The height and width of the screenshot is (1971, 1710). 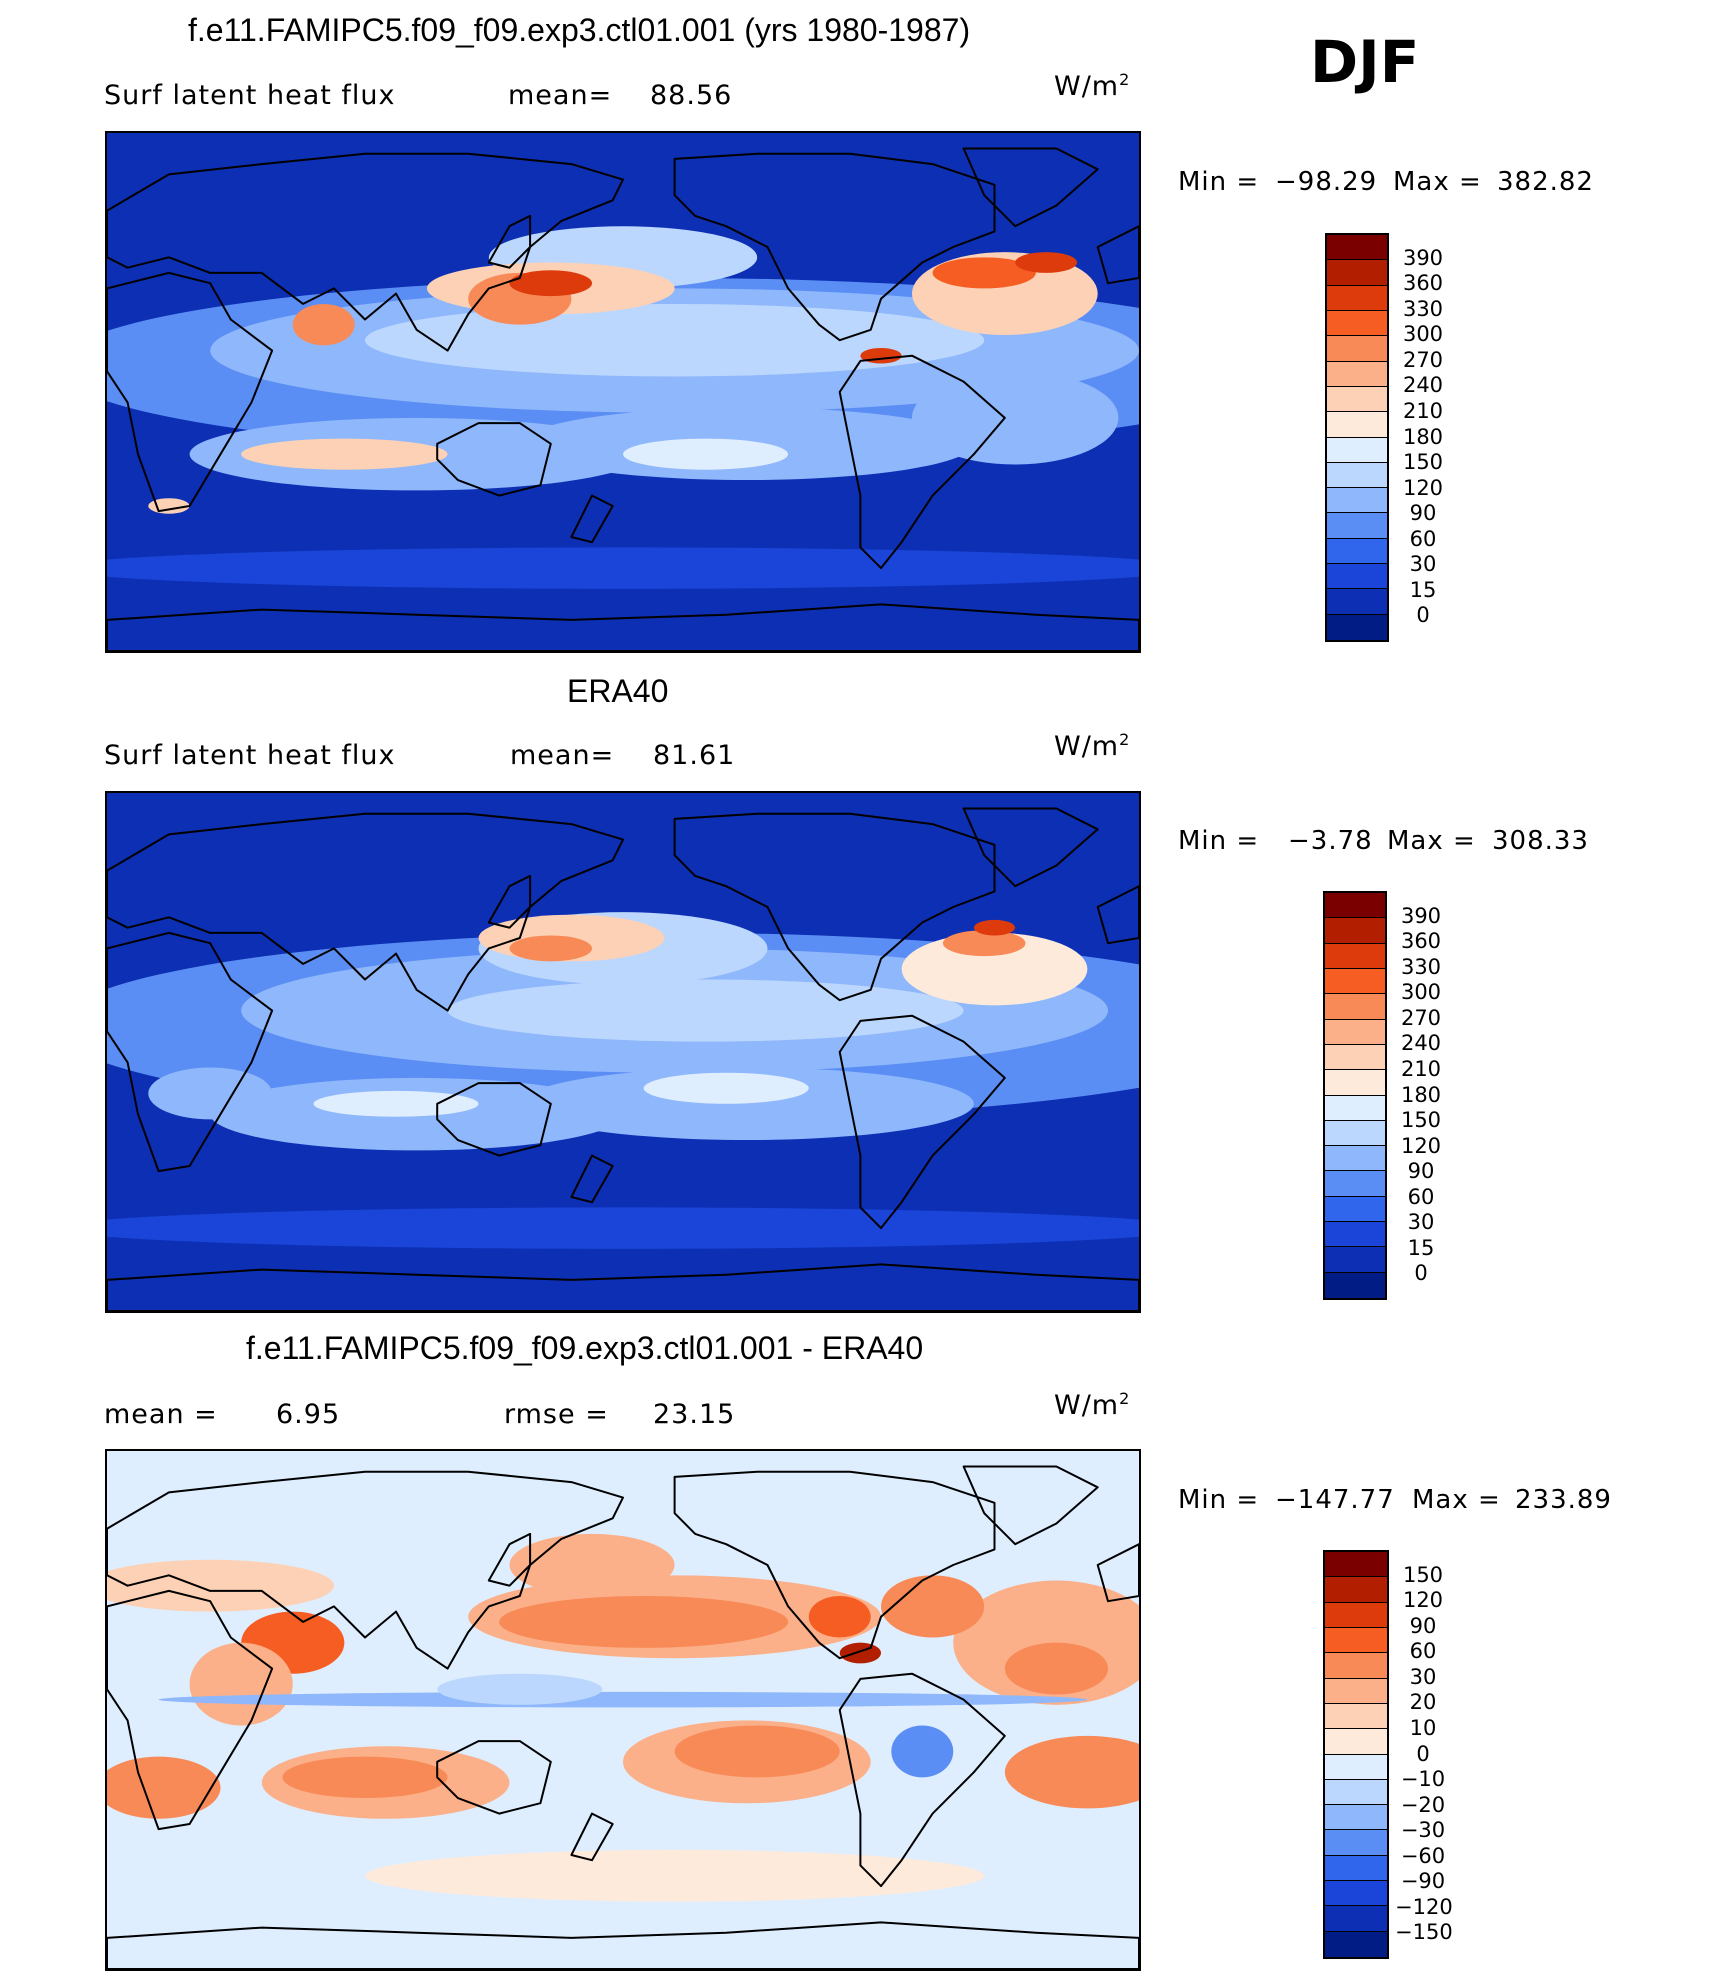 What do you see at coordinates (1421, 1196) in the screenshot?
I see `colorbar-level-label: 60` at bounding box center [1421, 1196].